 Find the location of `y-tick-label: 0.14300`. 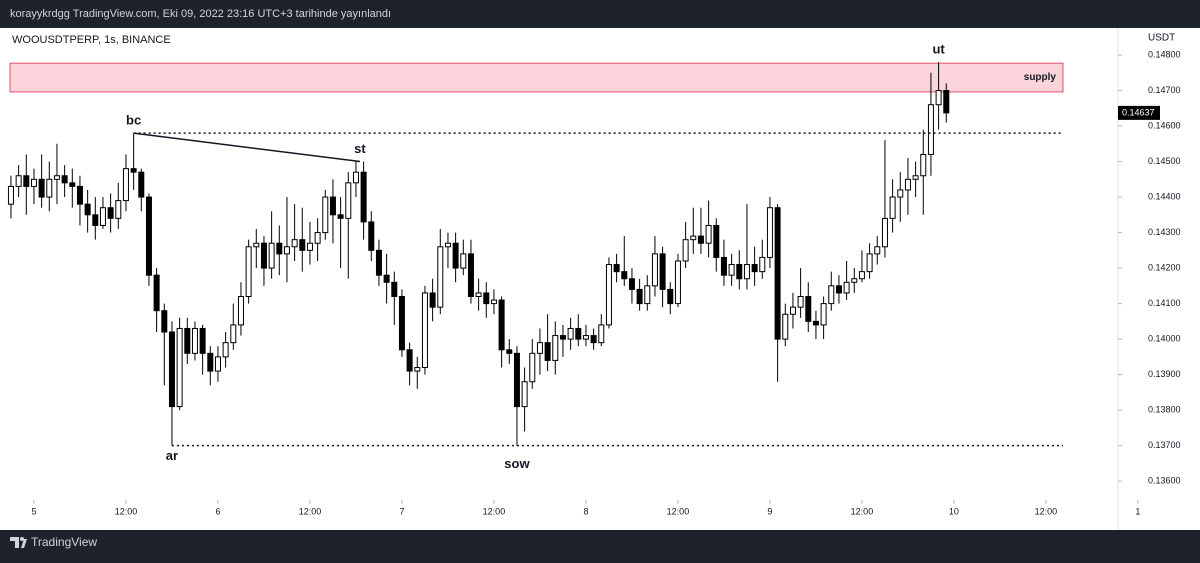

y-tick-label: 0.14300 is located at coordinates (1164, 232).